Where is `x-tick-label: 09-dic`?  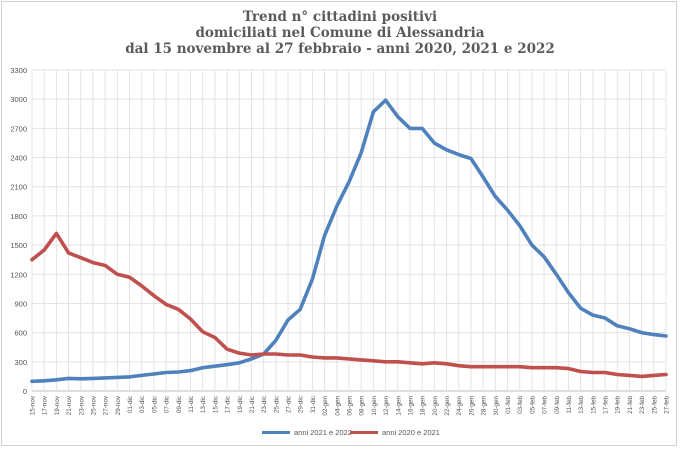 x-tick-label: 09-dic is located at coordinates (179, 404).